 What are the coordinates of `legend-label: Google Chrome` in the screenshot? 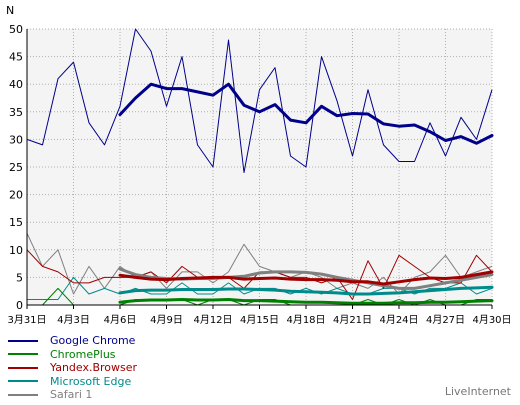 It's located at (93, 341).